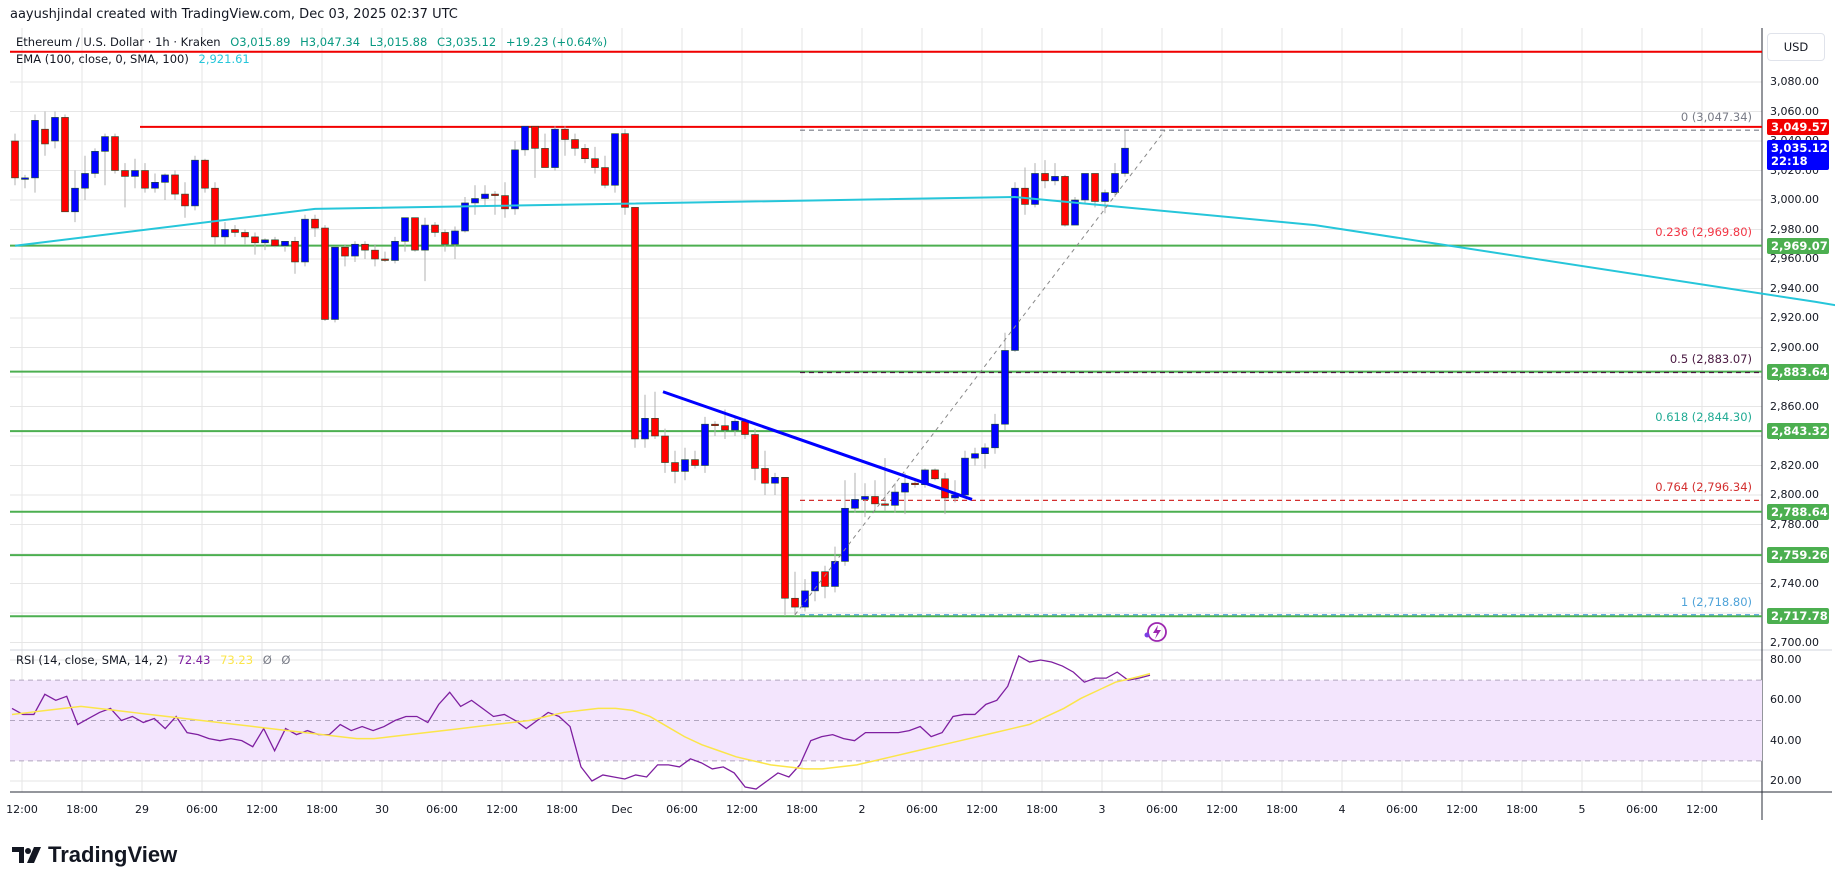 Image resolution: width=1835 pixels, height=883 pixels. What do you see at coordinates (1794, 642) in the screenshot?
I see `price-tick: 2,700.00` at bounding box center [1794, 642].